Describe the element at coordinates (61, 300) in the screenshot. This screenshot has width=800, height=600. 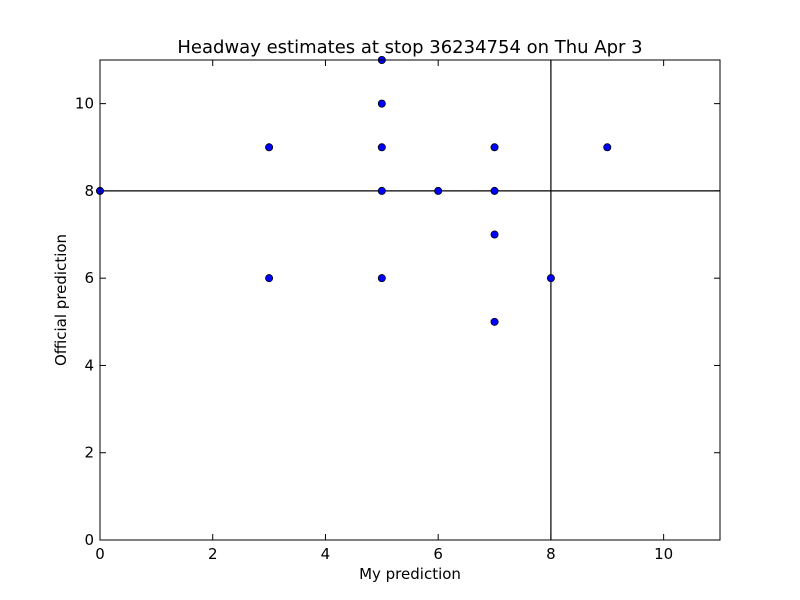
I see `y-axis-label: Official prediction` at that location.